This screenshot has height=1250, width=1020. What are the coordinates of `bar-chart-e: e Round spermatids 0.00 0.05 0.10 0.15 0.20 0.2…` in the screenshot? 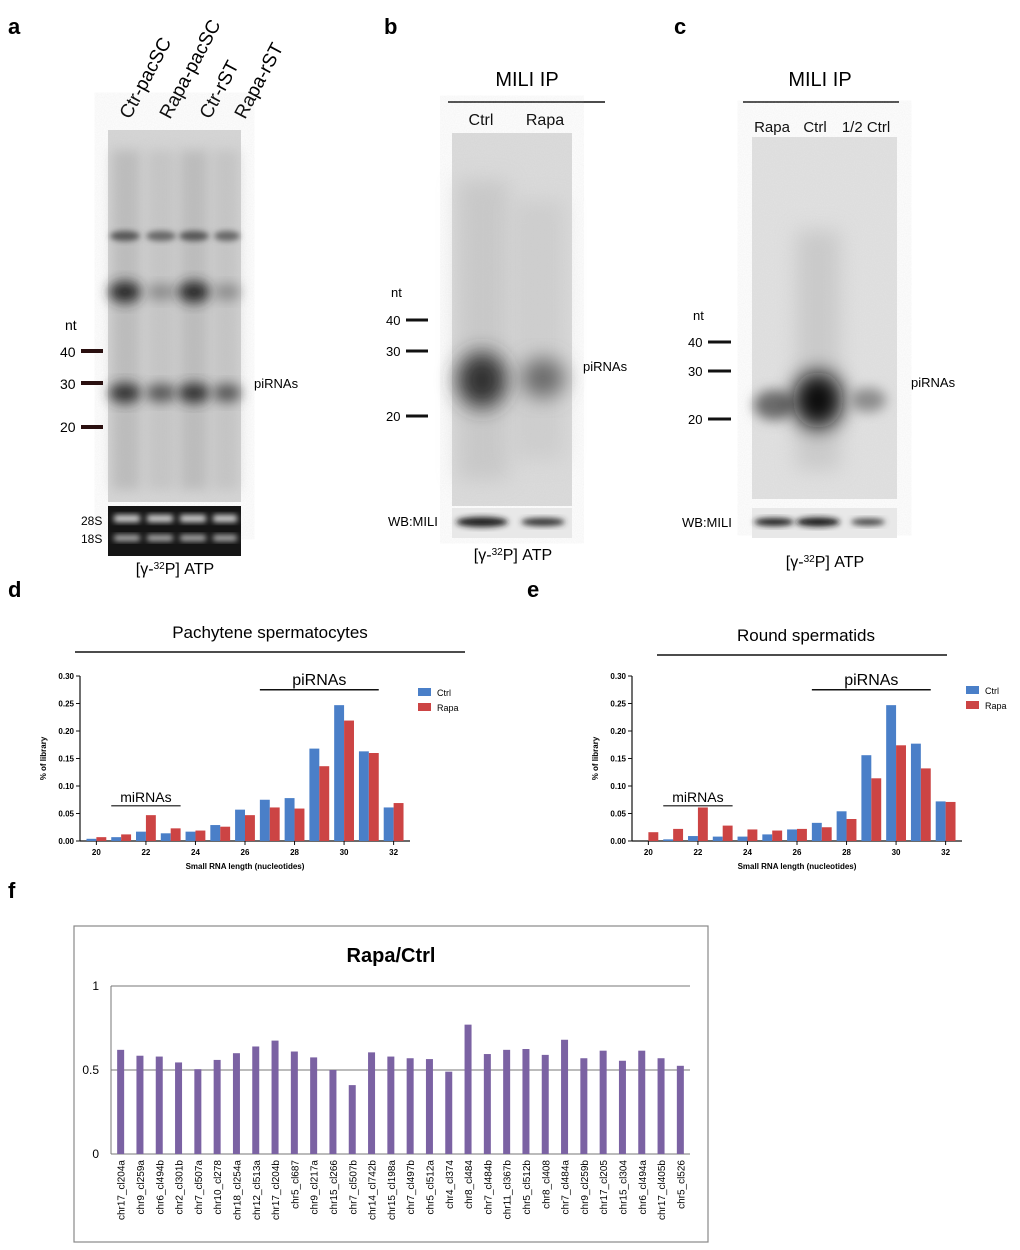 It's located at (767, 724).